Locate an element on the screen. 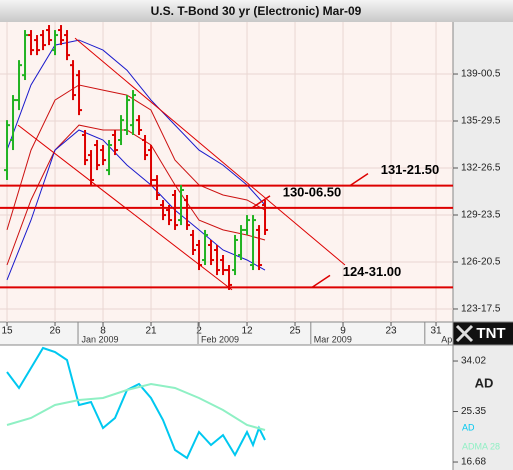 This screenshot has height=470, width=513. x-axis-area is located at coordinates (226, 333).